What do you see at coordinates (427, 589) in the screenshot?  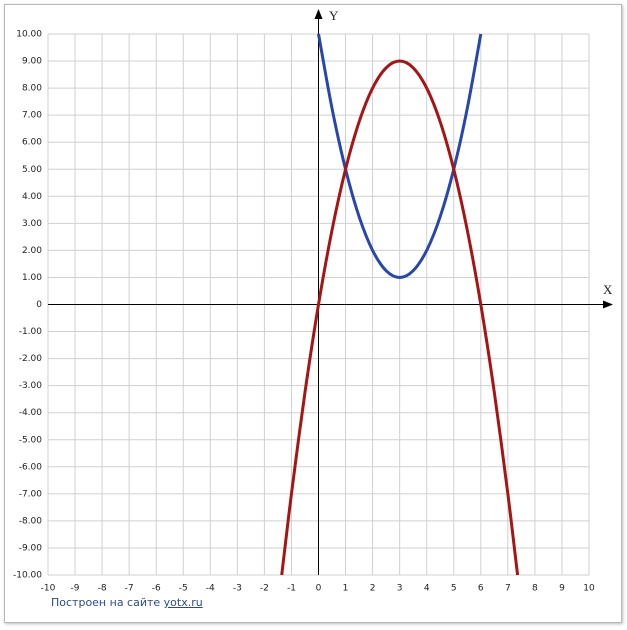 I see `x-tick-label: 4` at bounding box center [427, 589].